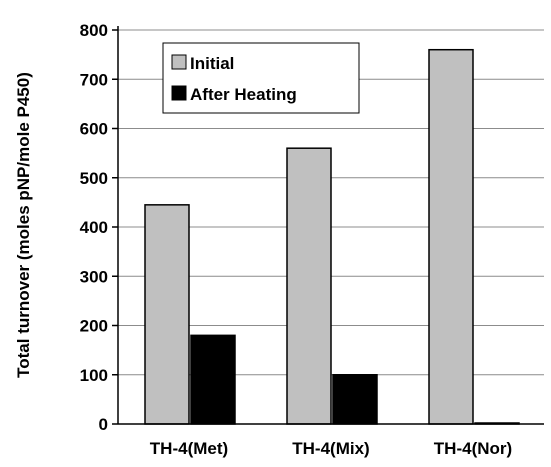 The image size is (551, 467). I want to click on legend-box, so click(261, 78).